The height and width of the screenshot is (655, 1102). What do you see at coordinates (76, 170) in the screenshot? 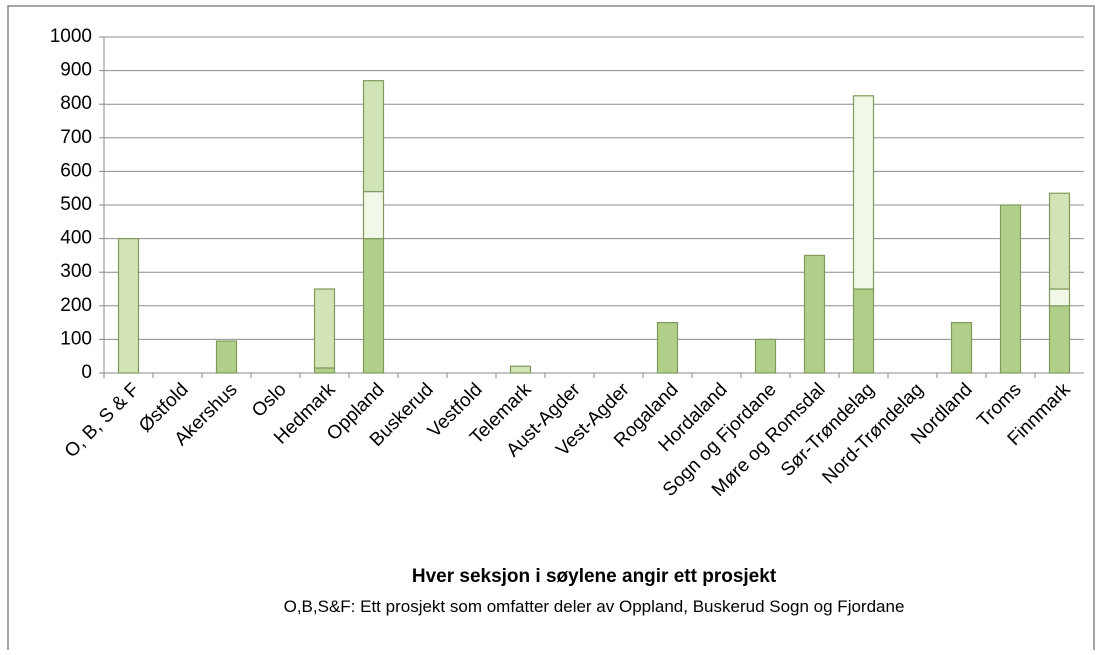
I see `y-tick-label: 600` at bounding box center [76, 170].